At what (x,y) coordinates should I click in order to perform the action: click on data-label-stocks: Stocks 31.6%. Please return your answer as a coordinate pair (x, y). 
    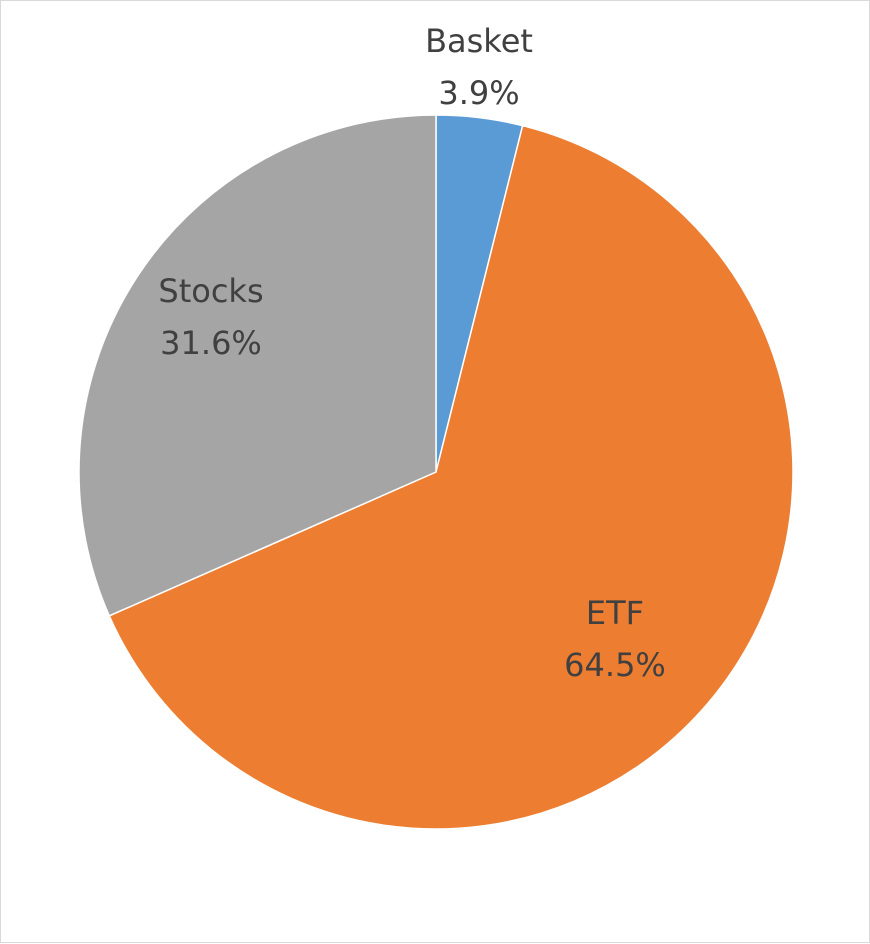
    Looking at the image, I should click on (210, 317).